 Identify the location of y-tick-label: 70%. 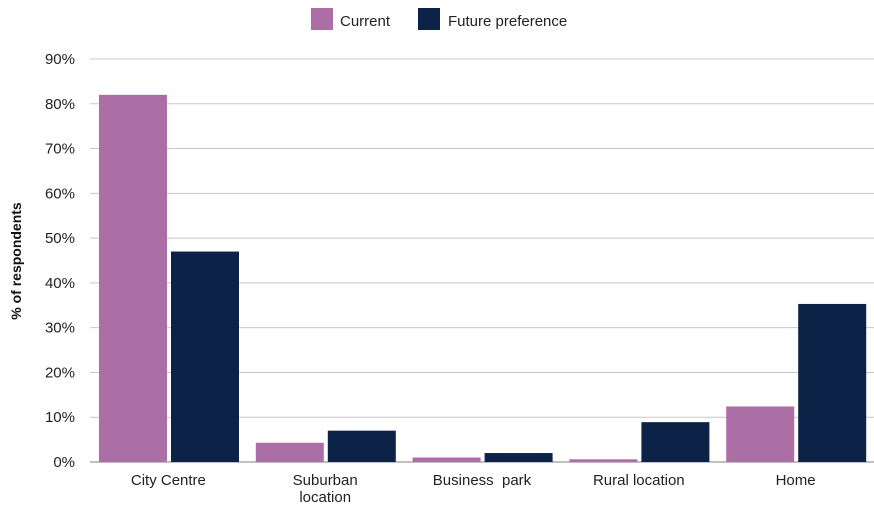
(60, 149).